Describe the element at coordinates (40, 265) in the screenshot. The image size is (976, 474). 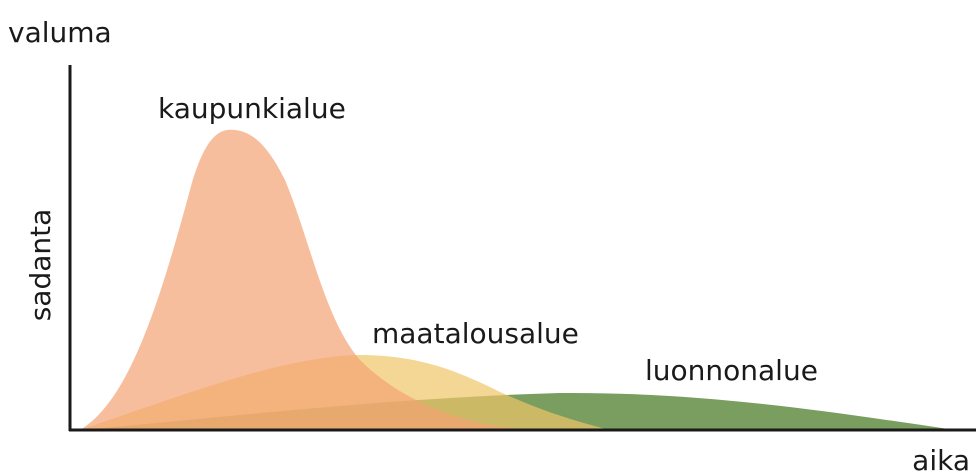
I see `y-axis-side-label: sadanta` at that location.